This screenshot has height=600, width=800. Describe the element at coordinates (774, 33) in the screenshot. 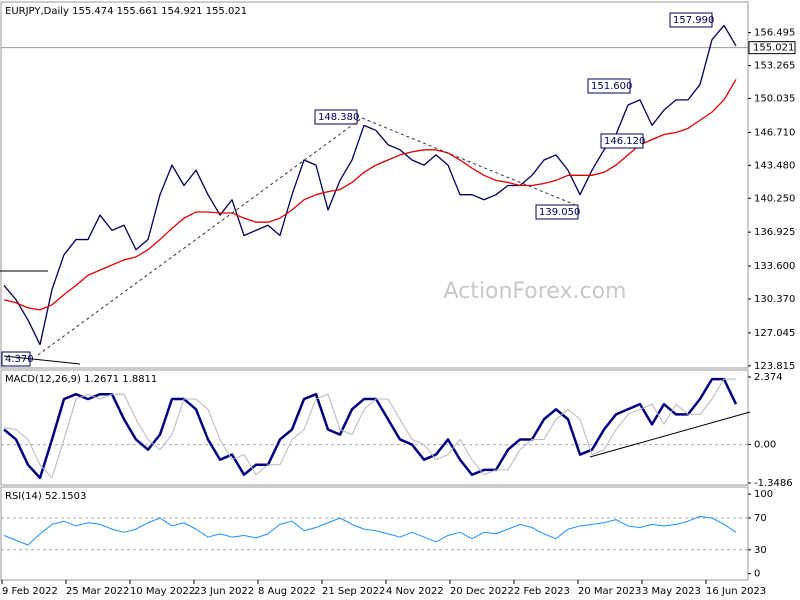

I see `y-tick-label: 156.495` at that location.